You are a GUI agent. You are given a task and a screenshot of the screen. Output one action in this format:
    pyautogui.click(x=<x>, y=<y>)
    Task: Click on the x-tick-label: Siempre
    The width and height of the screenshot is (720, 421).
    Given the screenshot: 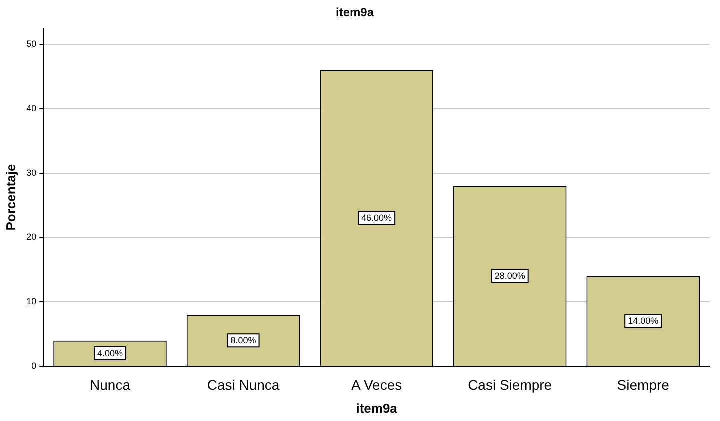 What is the action you would take?
    pyautogui.click(x=643, y=384)
    